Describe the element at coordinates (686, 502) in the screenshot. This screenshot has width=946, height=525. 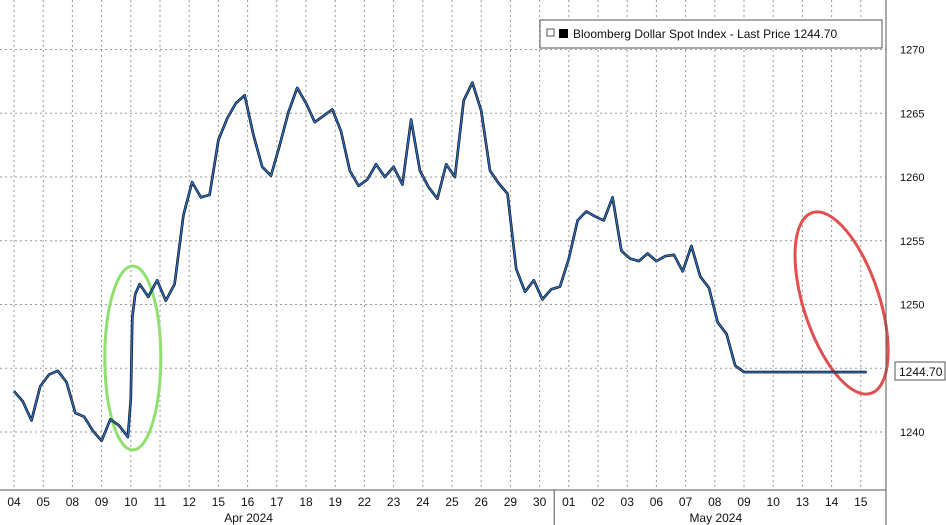
I see `x-tick-label: 07` at that location.